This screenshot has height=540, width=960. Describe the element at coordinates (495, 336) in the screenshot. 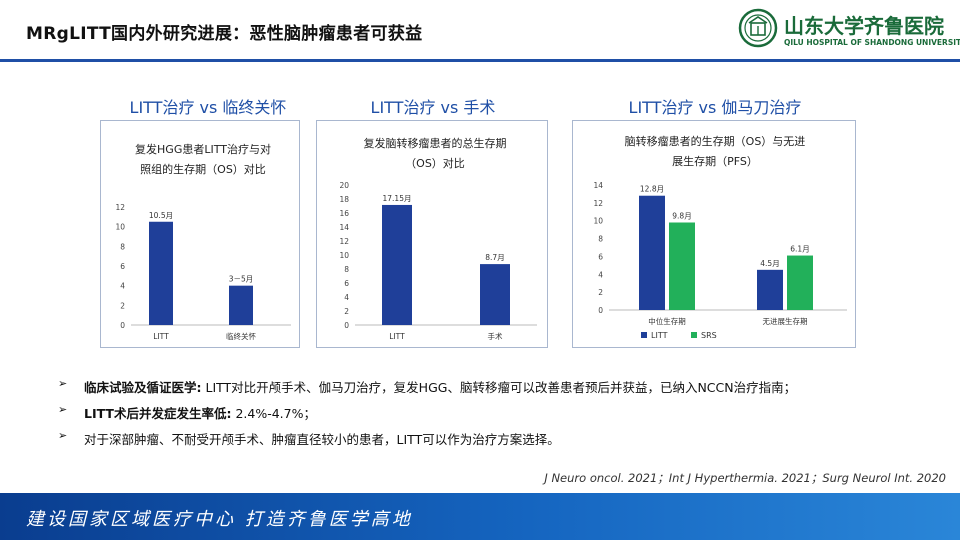

I see `x-tick-label: 手术` at that location.